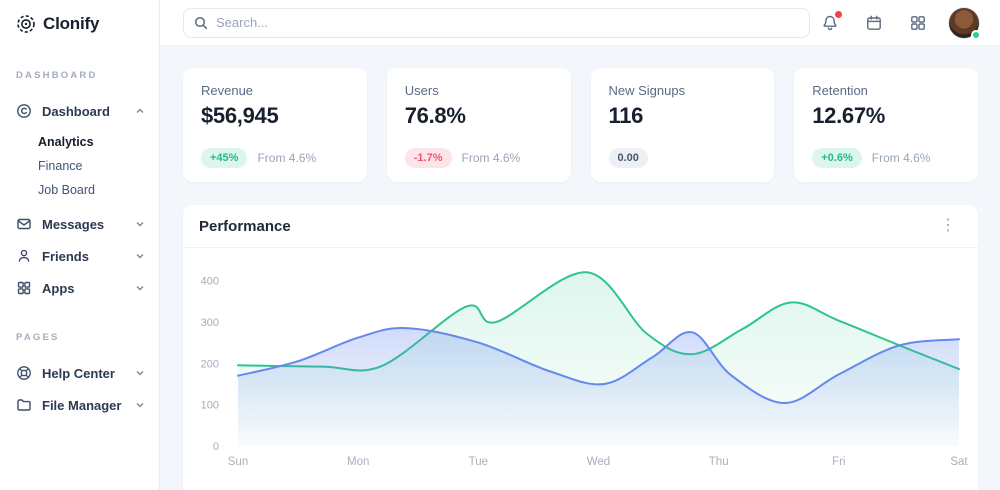 The height and width of the screenshot is (490, 1000). What do you see at coordinates (216, 447) in the screenshot?
I see `svg-text: 0` at bounding box center [216, 447].